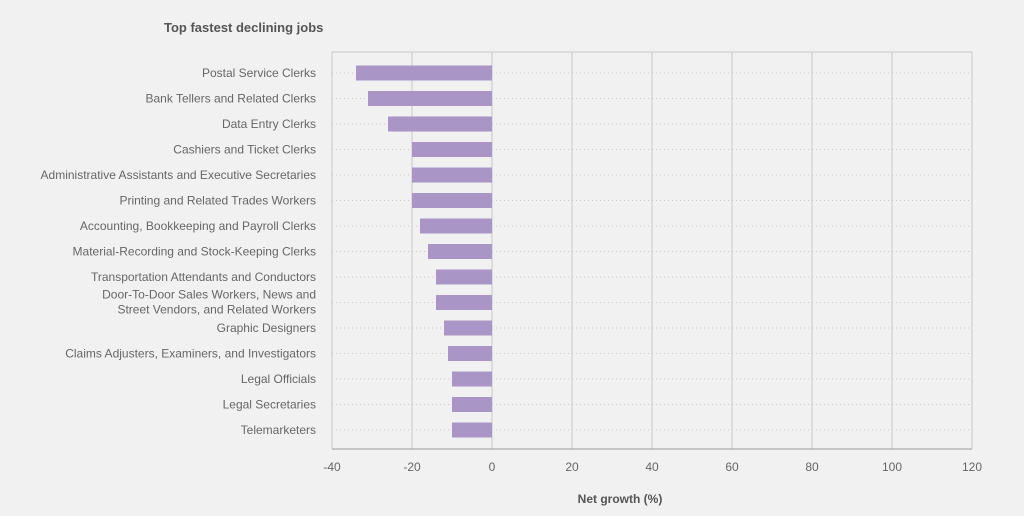 The height and width of the screenshot is (516, 1024). I want to click on x-tick-label: 20, so click(572, 467).